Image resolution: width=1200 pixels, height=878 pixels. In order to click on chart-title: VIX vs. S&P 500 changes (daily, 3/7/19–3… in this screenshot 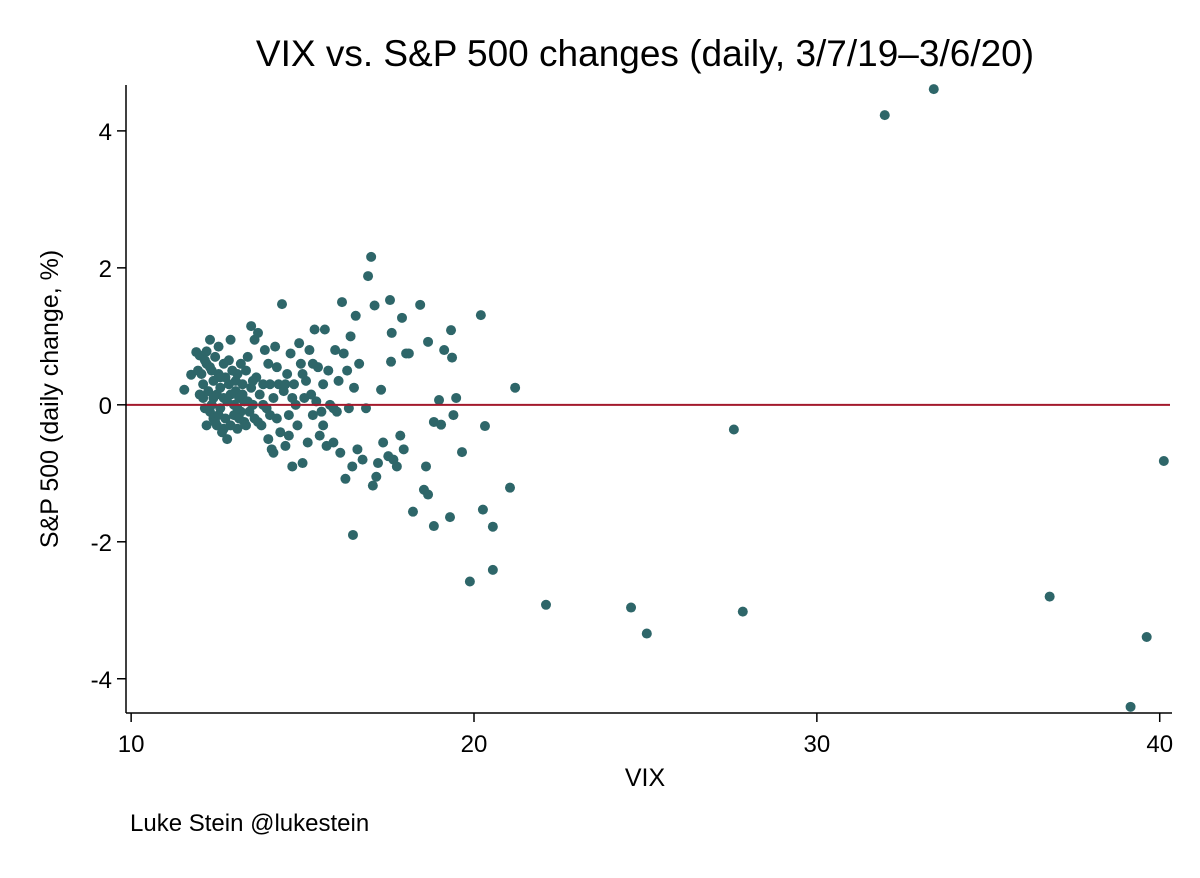, I will do `click(645, 53)`.